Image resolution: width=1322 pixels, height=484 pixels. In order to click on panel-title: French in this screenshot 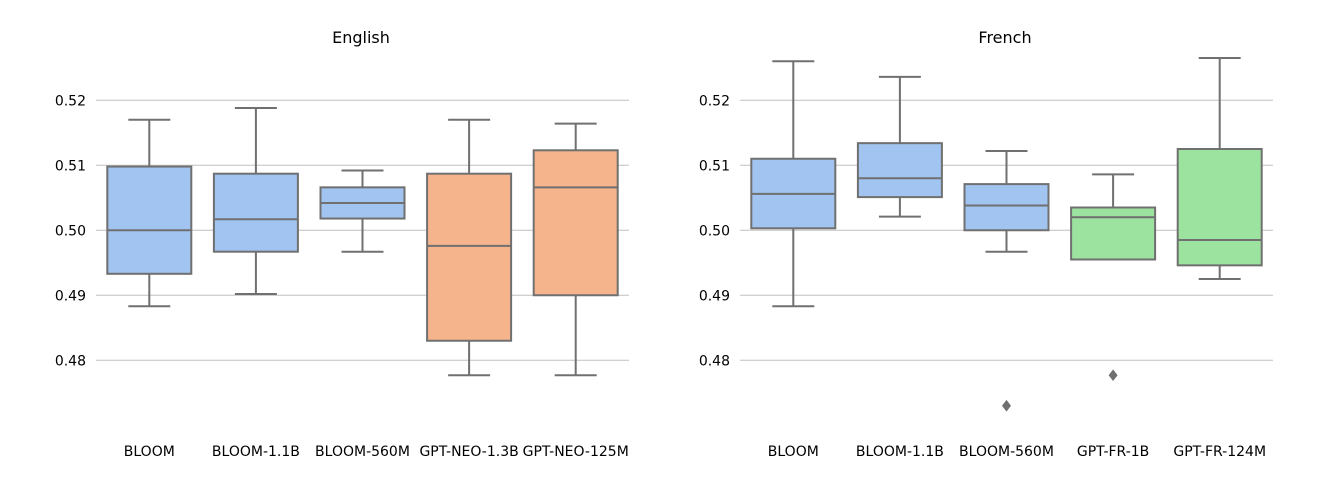, I will do `click(1004, 37)`.